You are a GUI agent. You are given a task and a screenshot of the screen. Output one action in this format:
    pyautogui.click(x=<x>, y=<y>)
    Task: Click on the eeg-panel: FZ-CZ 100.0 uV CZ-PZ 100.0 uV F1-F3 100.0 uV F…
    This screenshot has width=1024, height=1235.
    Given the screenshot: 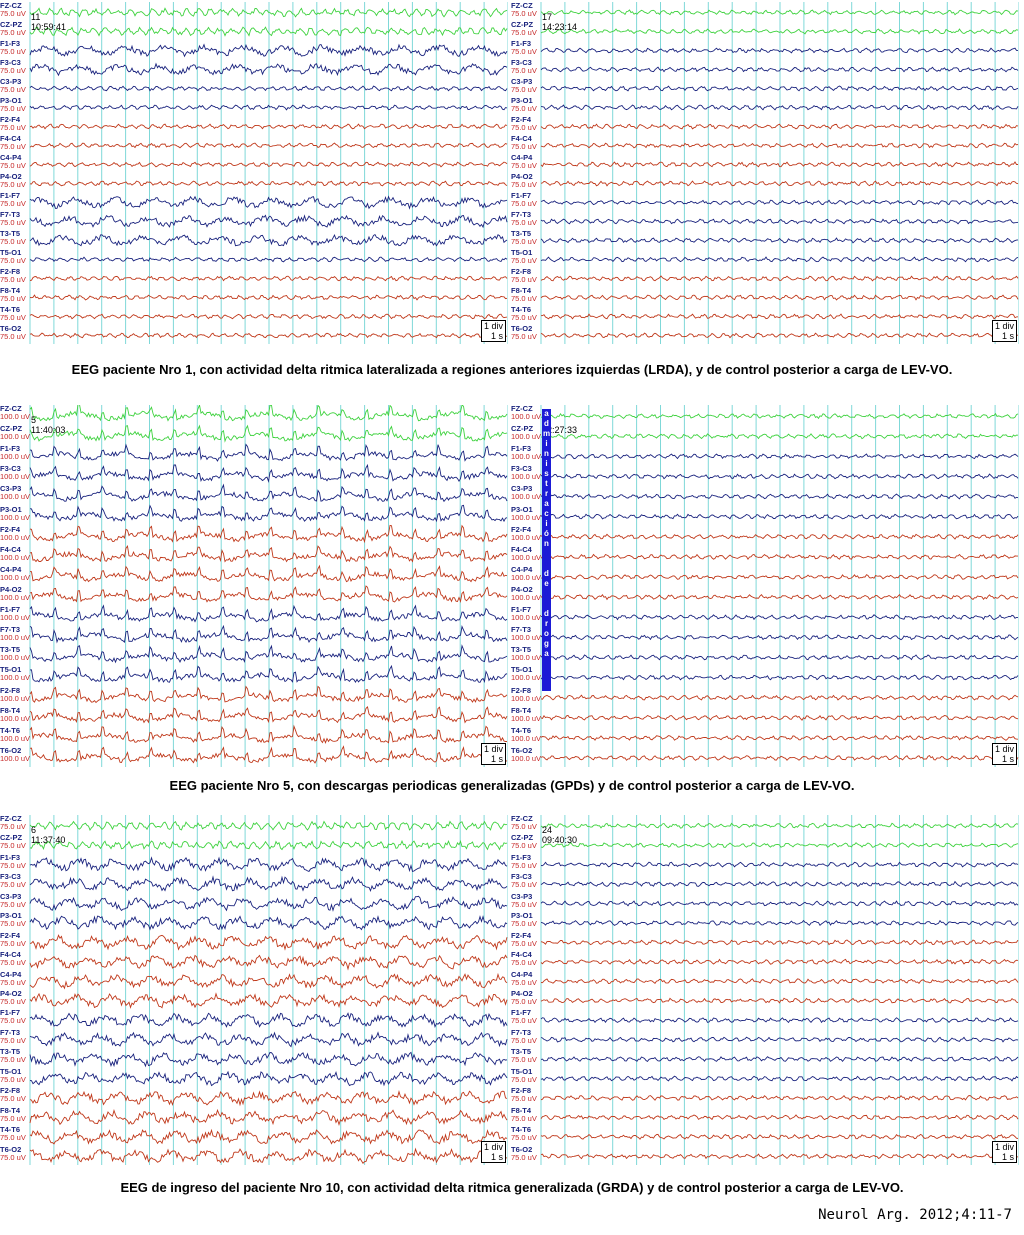 What is the action you would take?
    pyautogui.click(x=765, y=586)
    